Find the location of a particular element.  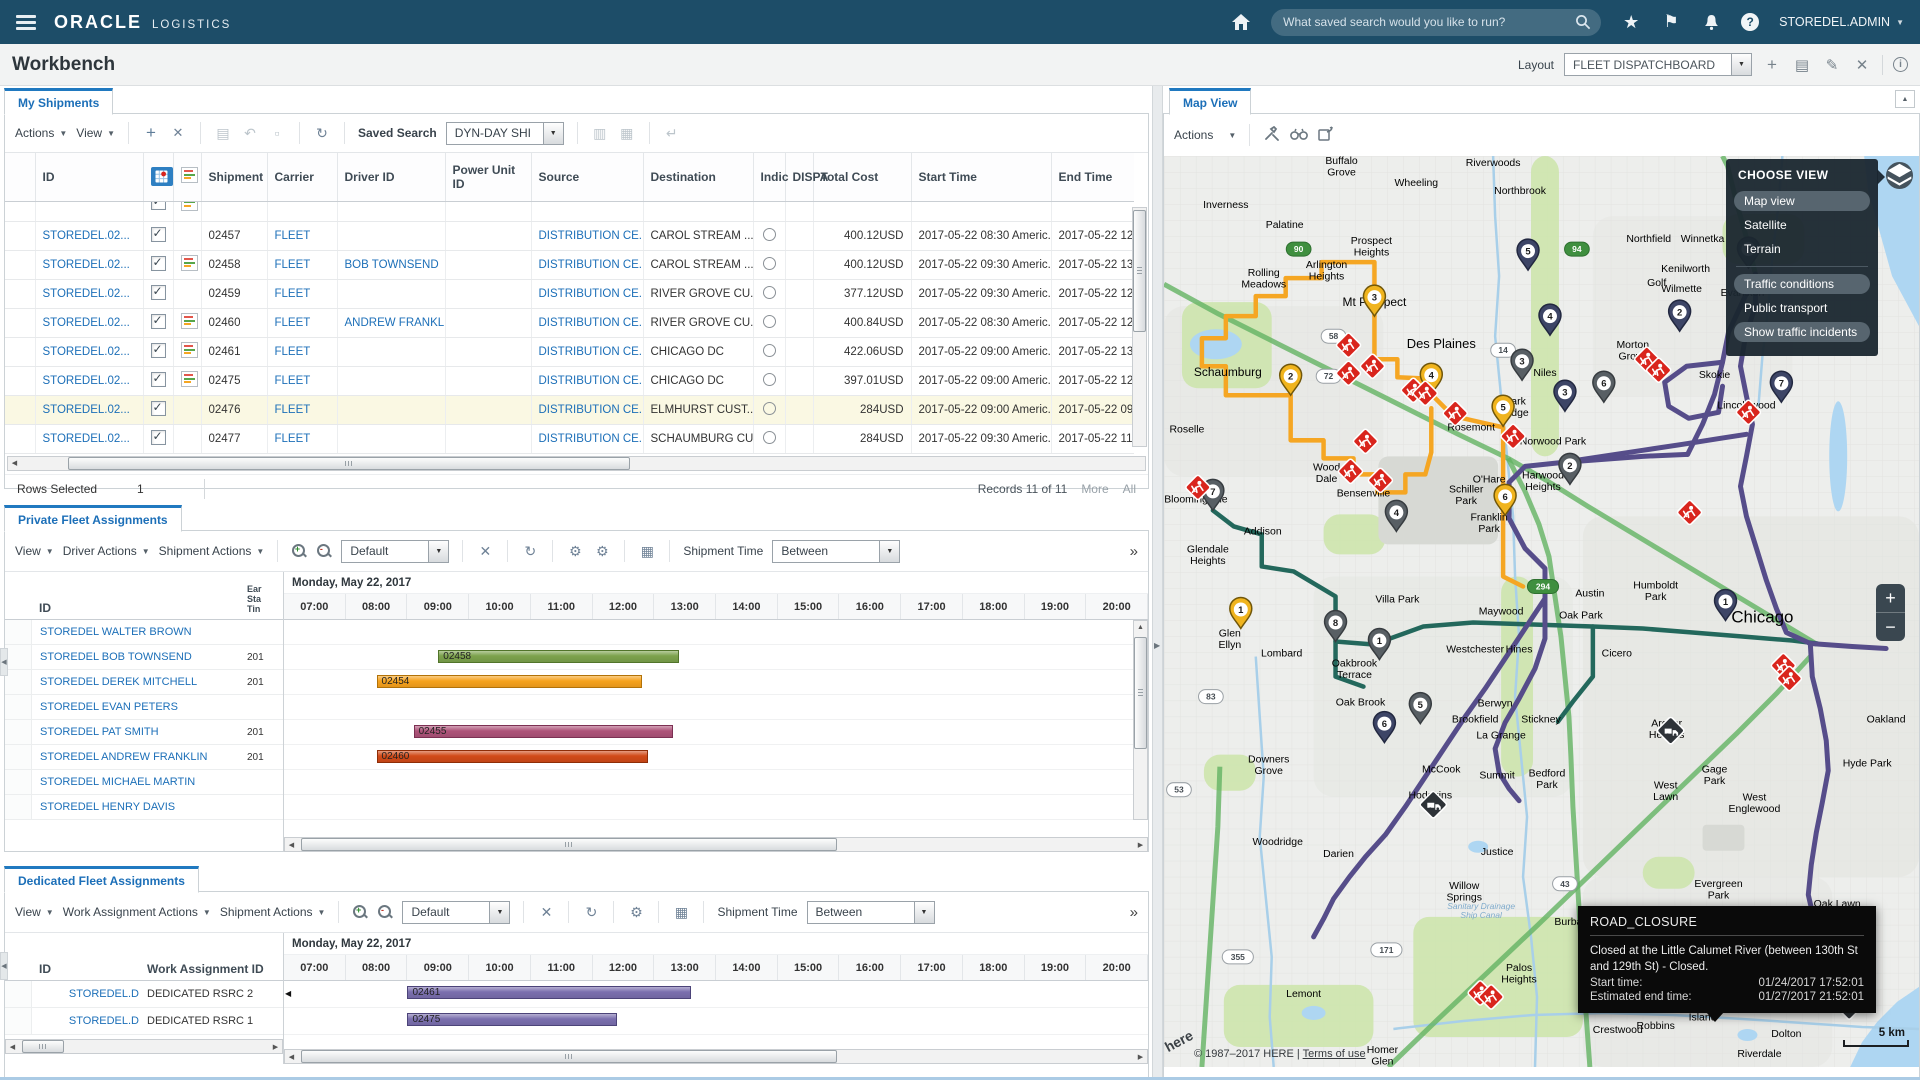

map-stop-pin-gray: 3 is located at coordinates (1522, 365).